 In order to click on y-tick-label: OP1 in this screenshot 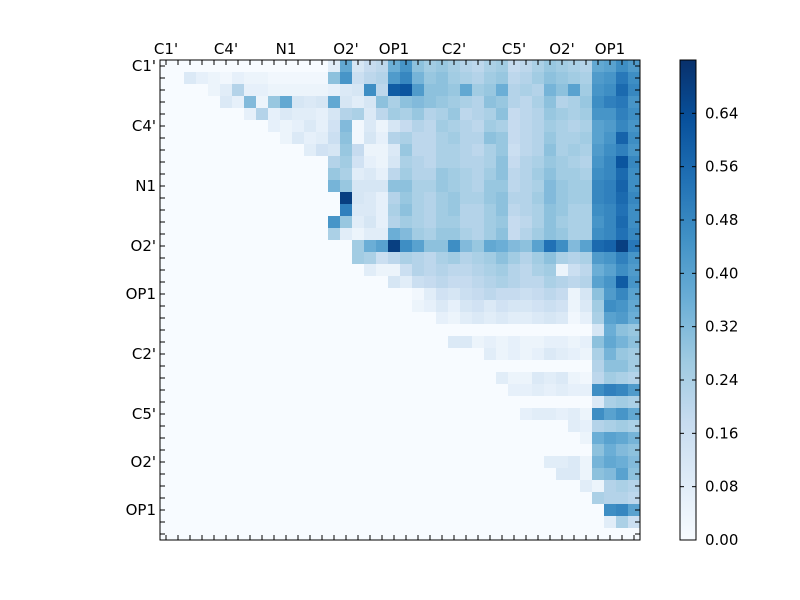, I will do `click(141, 294)`.